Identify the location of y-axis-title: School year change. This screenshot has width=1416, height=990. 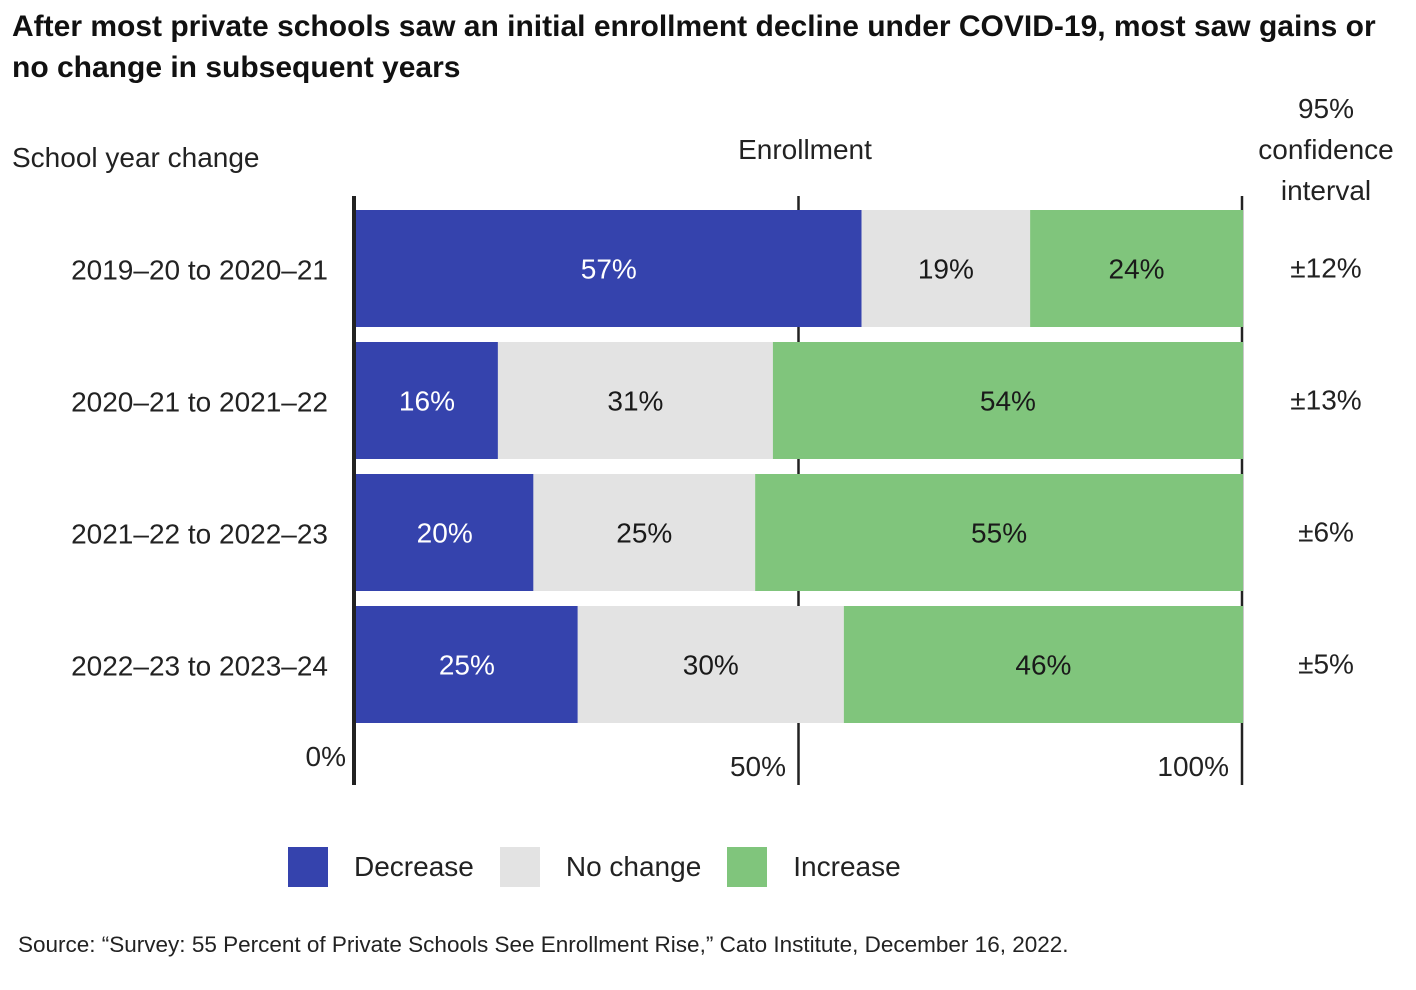
(136, 157).